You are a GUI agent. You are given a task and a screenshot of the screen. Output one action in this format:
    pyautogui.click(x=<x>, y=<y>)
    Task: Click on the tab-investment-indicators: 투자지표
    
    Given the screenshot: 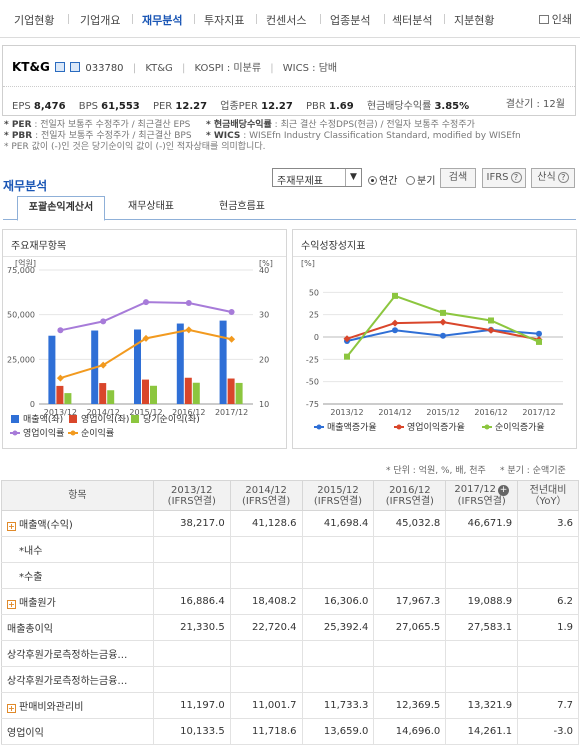 What is the action you would take?
    pyautogui.click(x=224, y=20)
    